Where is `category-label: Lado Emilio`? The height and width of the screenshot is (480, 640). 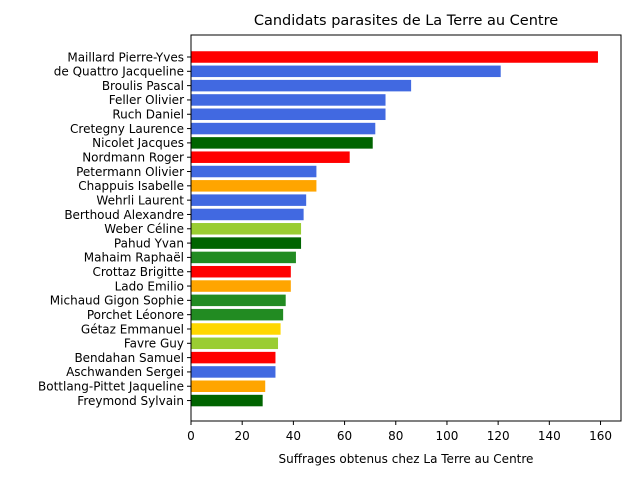 category-label: Lado Emilio is located at coordinates (149, 286).